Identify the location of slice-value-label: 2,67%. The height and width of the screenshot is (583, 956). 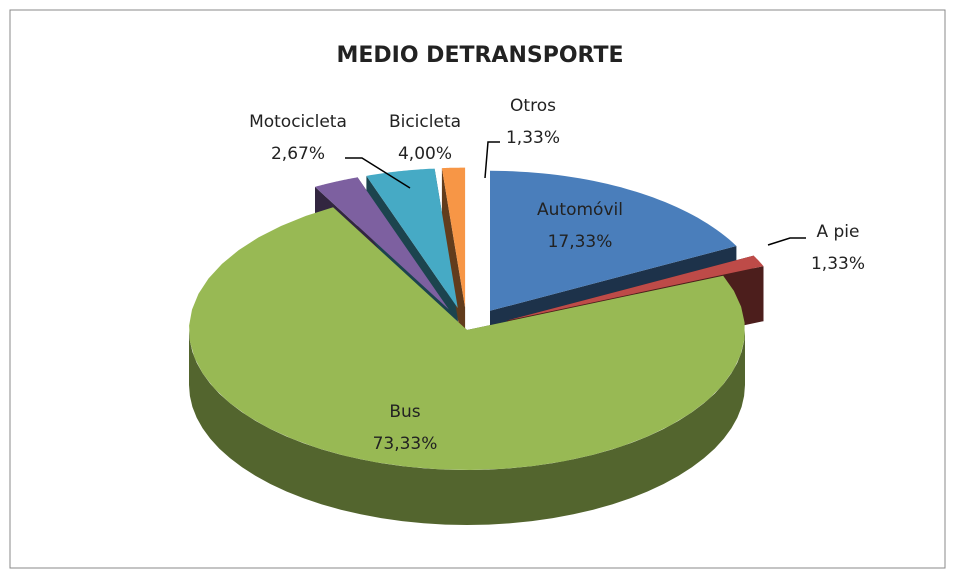
(298, 154).